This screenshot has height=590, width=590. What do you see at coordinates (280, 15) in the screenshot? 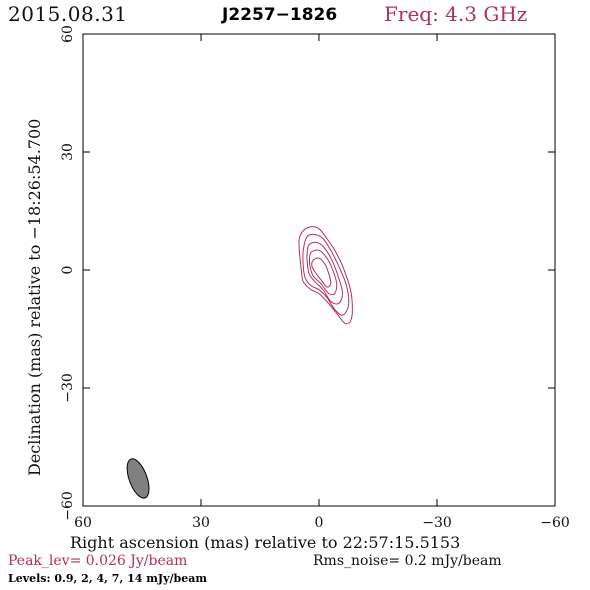
I see `source-name: J2257−1826` at bounding box center [280, 15].